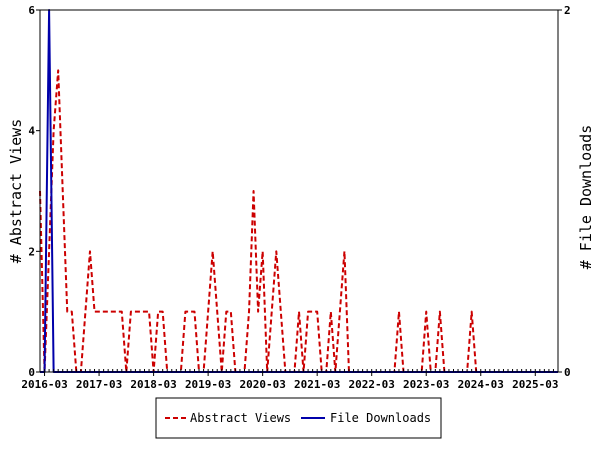 The height and width of the screenshot is (450, 600). I want to click on x-tick-label: 2016-03, so click(44, 384).